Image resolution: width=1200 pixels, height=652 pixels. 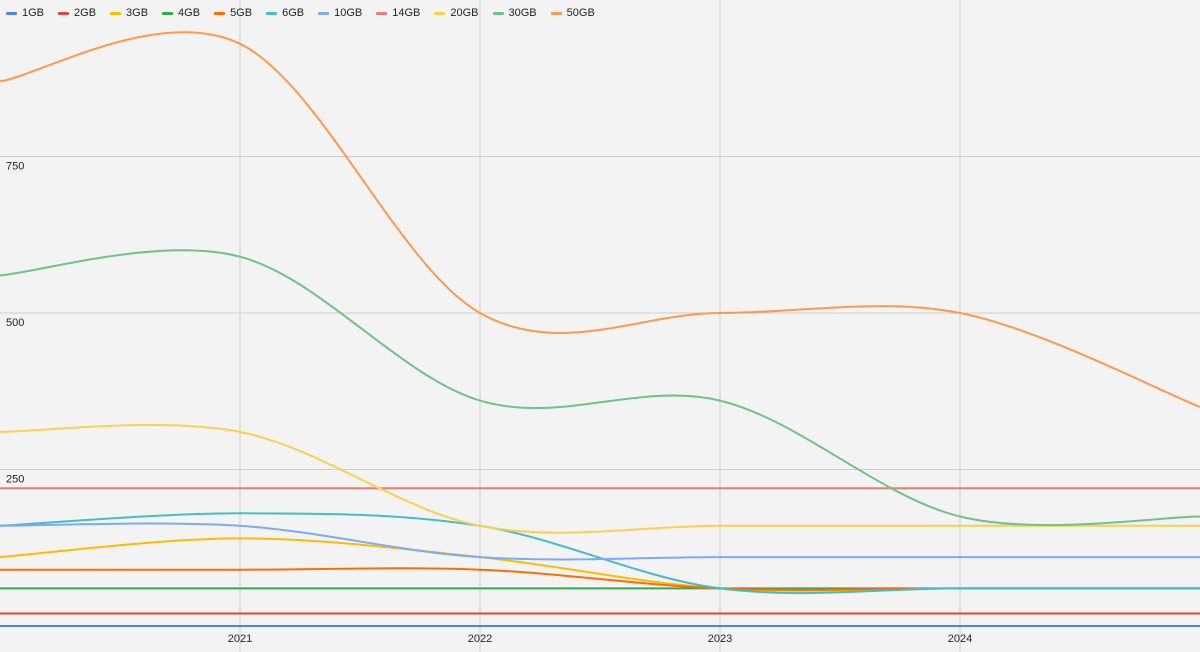 I want to click on series-line-10gb, so click(x=600, y=541).